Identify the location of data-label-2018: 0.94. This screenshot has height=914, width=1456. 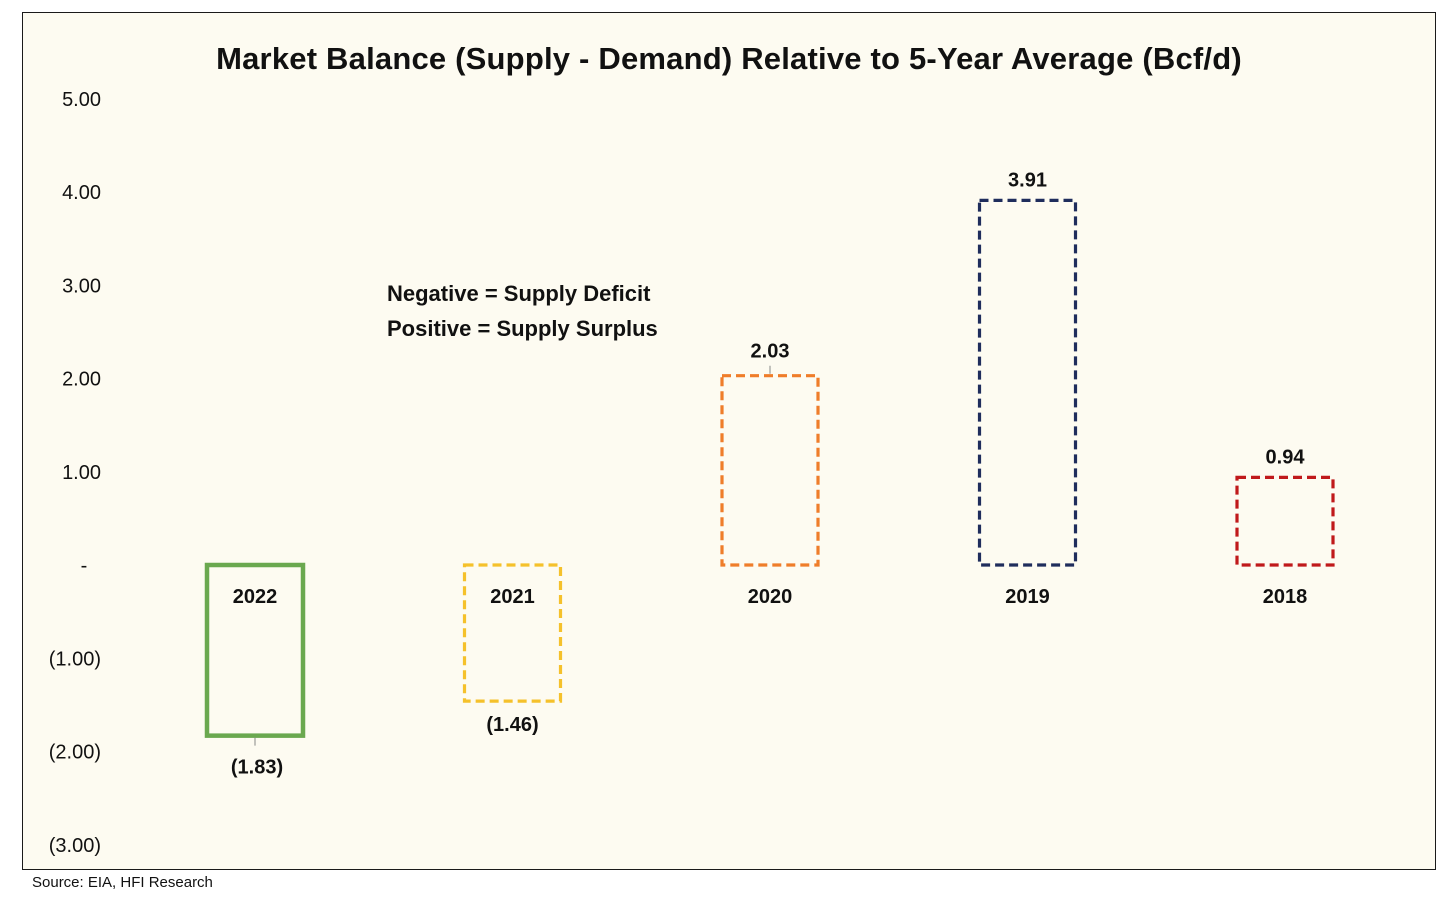
(1286, 457).